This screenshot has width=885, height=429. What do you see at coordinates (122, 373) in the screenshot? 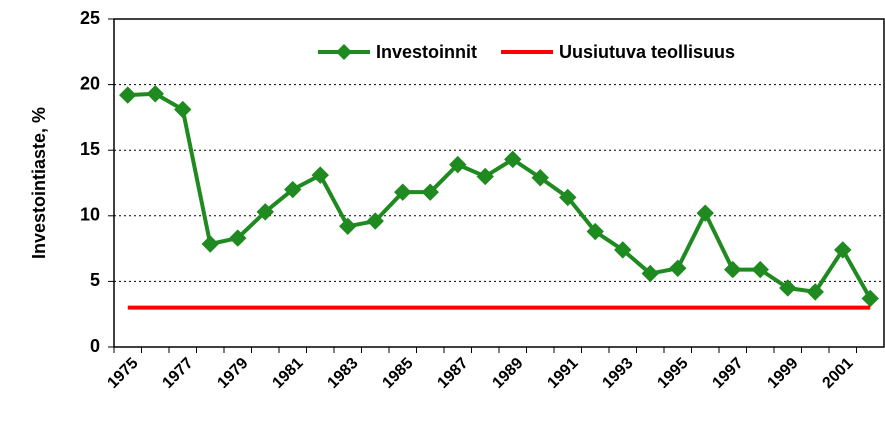
I see `x-tick-label: 1975` at bounding box center [122, 373].